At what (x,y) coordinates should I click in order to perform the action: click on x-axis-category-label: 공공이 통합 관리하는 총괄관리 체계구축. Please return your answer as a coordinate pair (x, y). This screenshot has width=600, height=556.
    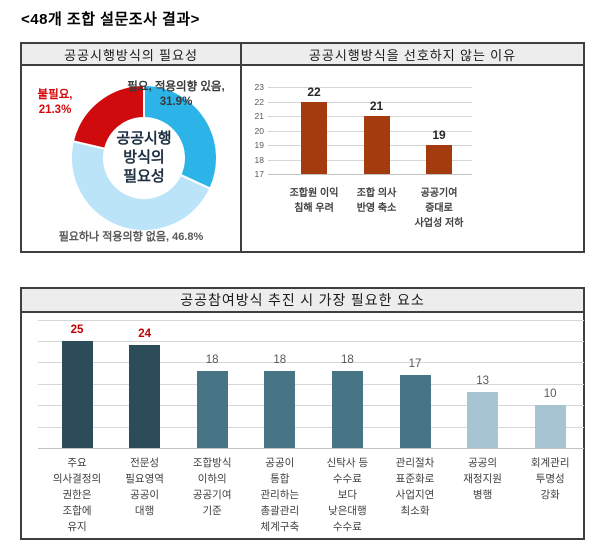
    Looking at the image, I should click on (280, 495).